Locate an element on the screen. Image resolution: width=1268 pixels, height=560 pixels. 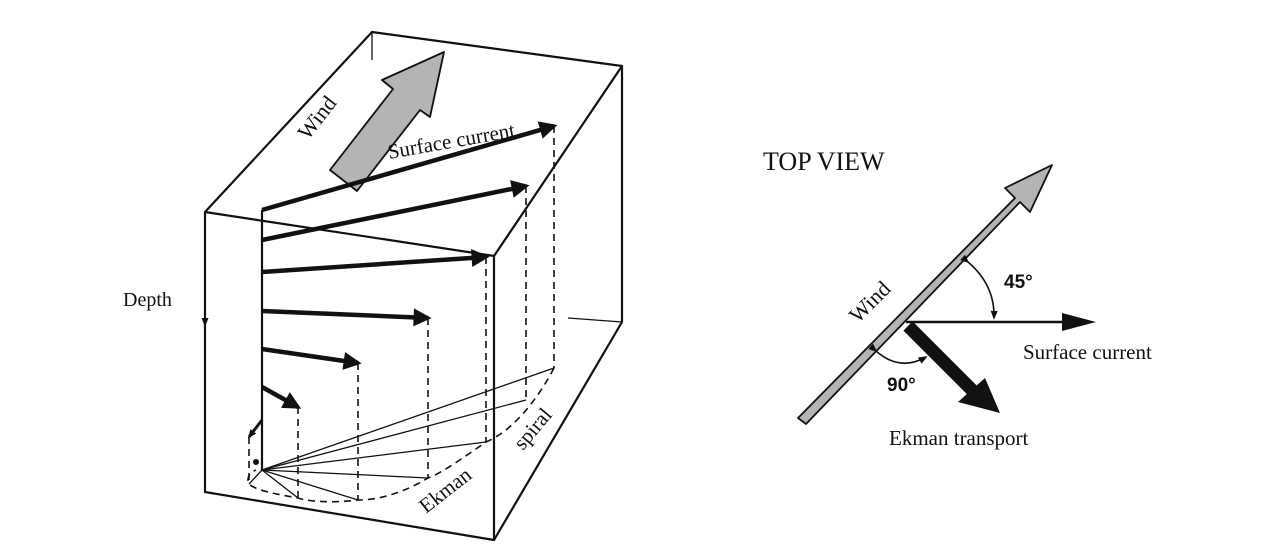
top-ekman-transport-arrow is located at coordinates (941, 359).